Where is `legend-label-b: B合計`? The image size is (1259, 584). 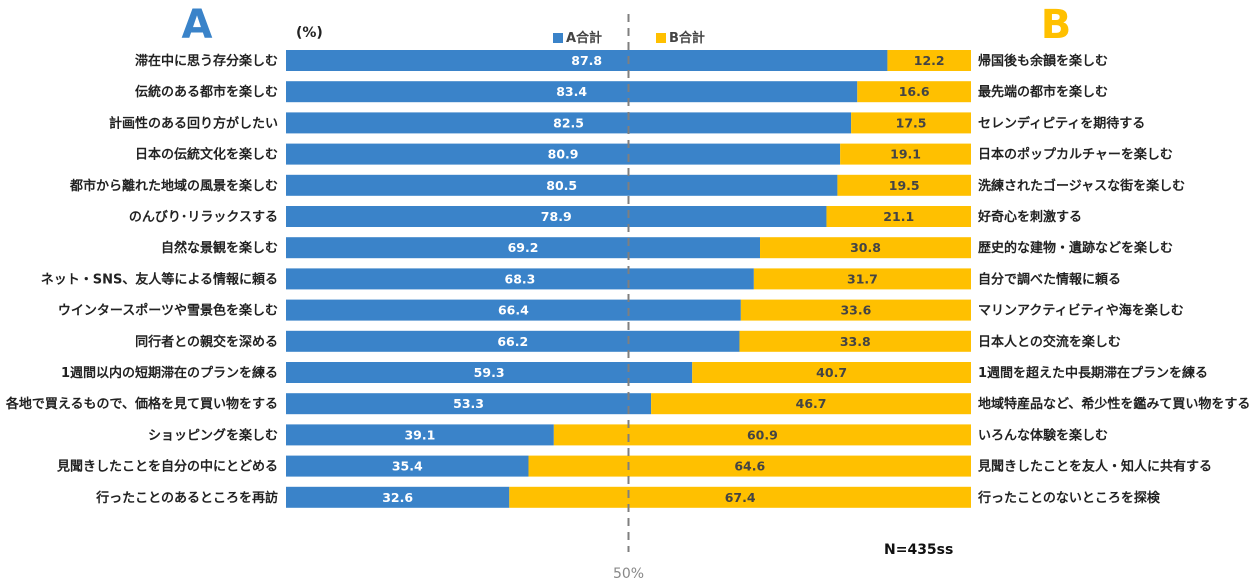 legend-label-b: B合計 is located at coordinates (687, 38).